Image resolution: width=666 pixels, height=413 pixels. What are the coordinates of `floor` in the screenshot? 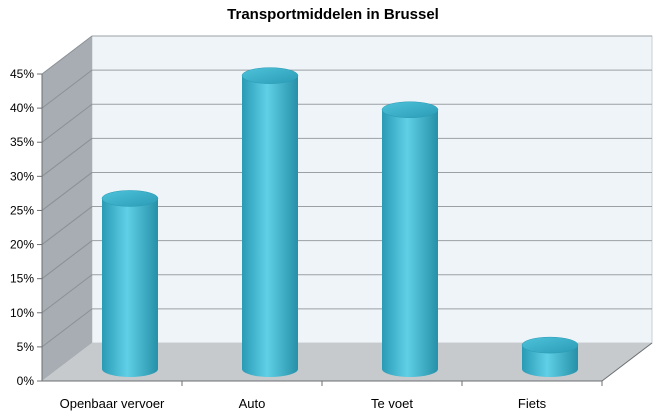 It's located at (347, 362).